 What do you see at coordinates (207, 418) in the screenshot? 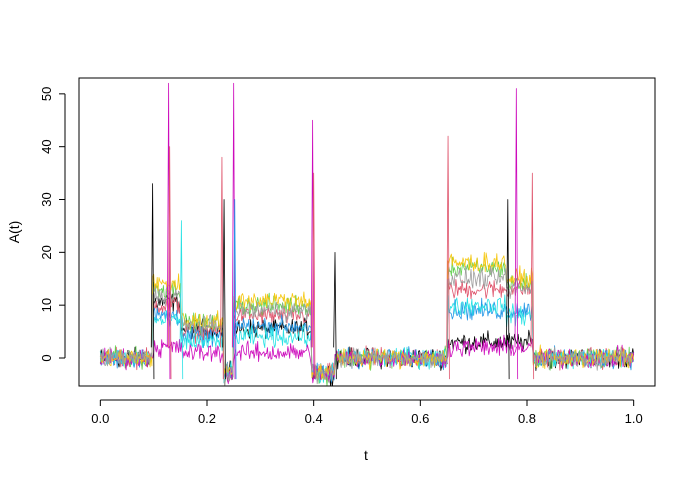
I see `x-tick-label: 0.2` at bounding box center [207, 418].